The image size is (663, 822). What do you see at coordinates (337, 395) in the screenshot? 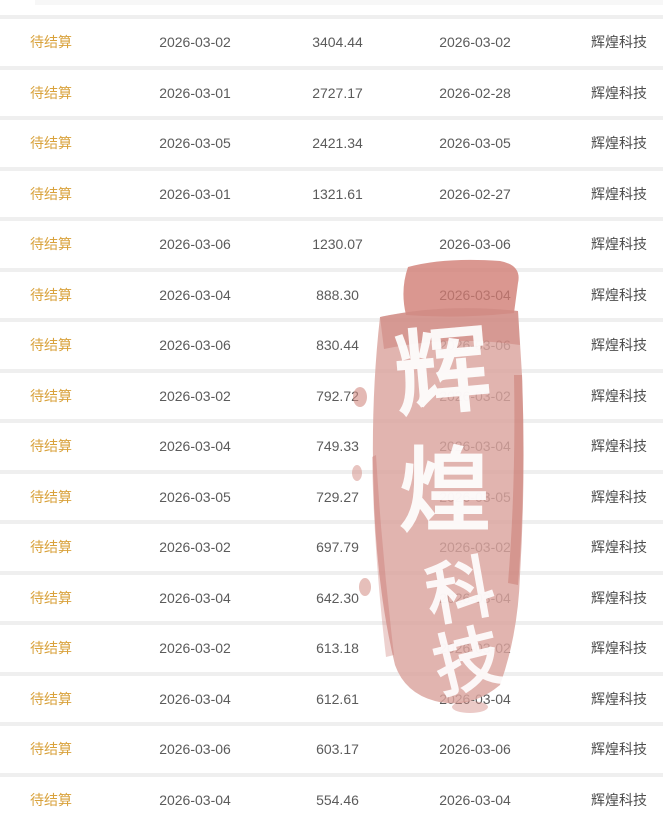
I see `amount-cell: 792.72` at bounding box center [337, 395].